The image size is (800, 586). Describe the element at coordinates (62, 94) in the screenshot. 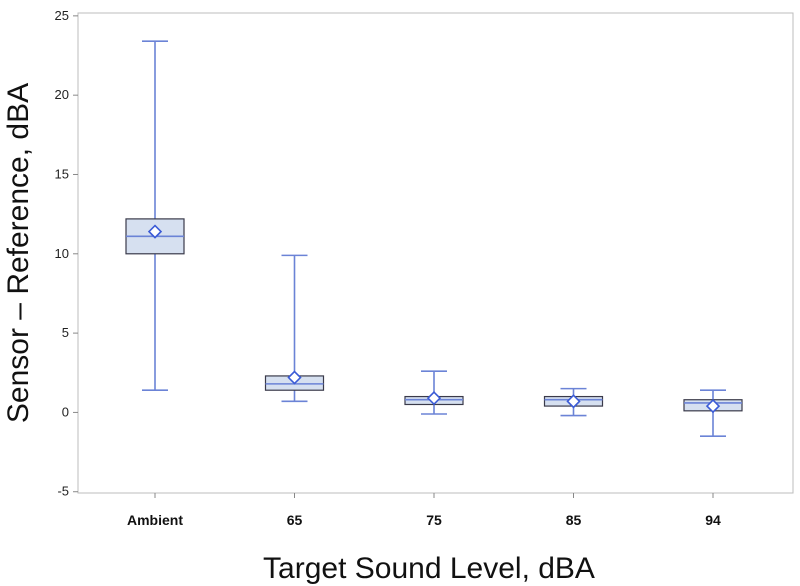

I see `y-tick-label: 20` at that location.